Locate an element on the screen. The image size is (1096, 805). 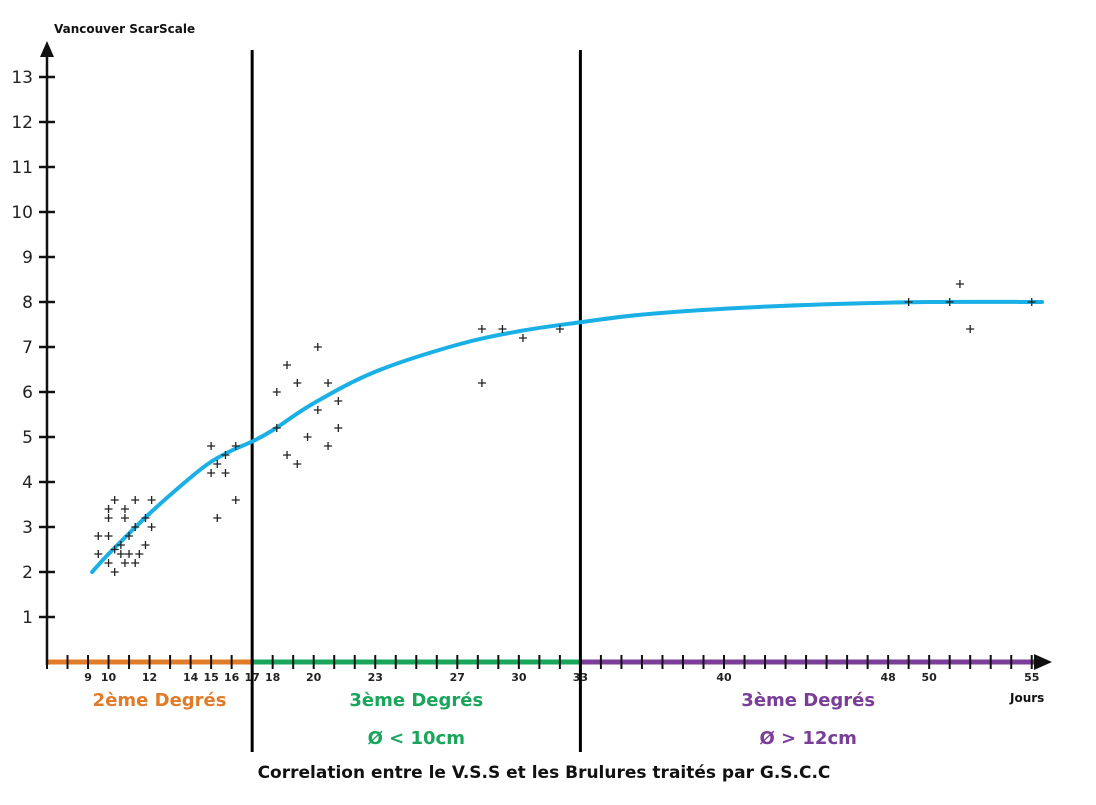
y-tick-label-10: 10 is located at coordinates (22, 213).